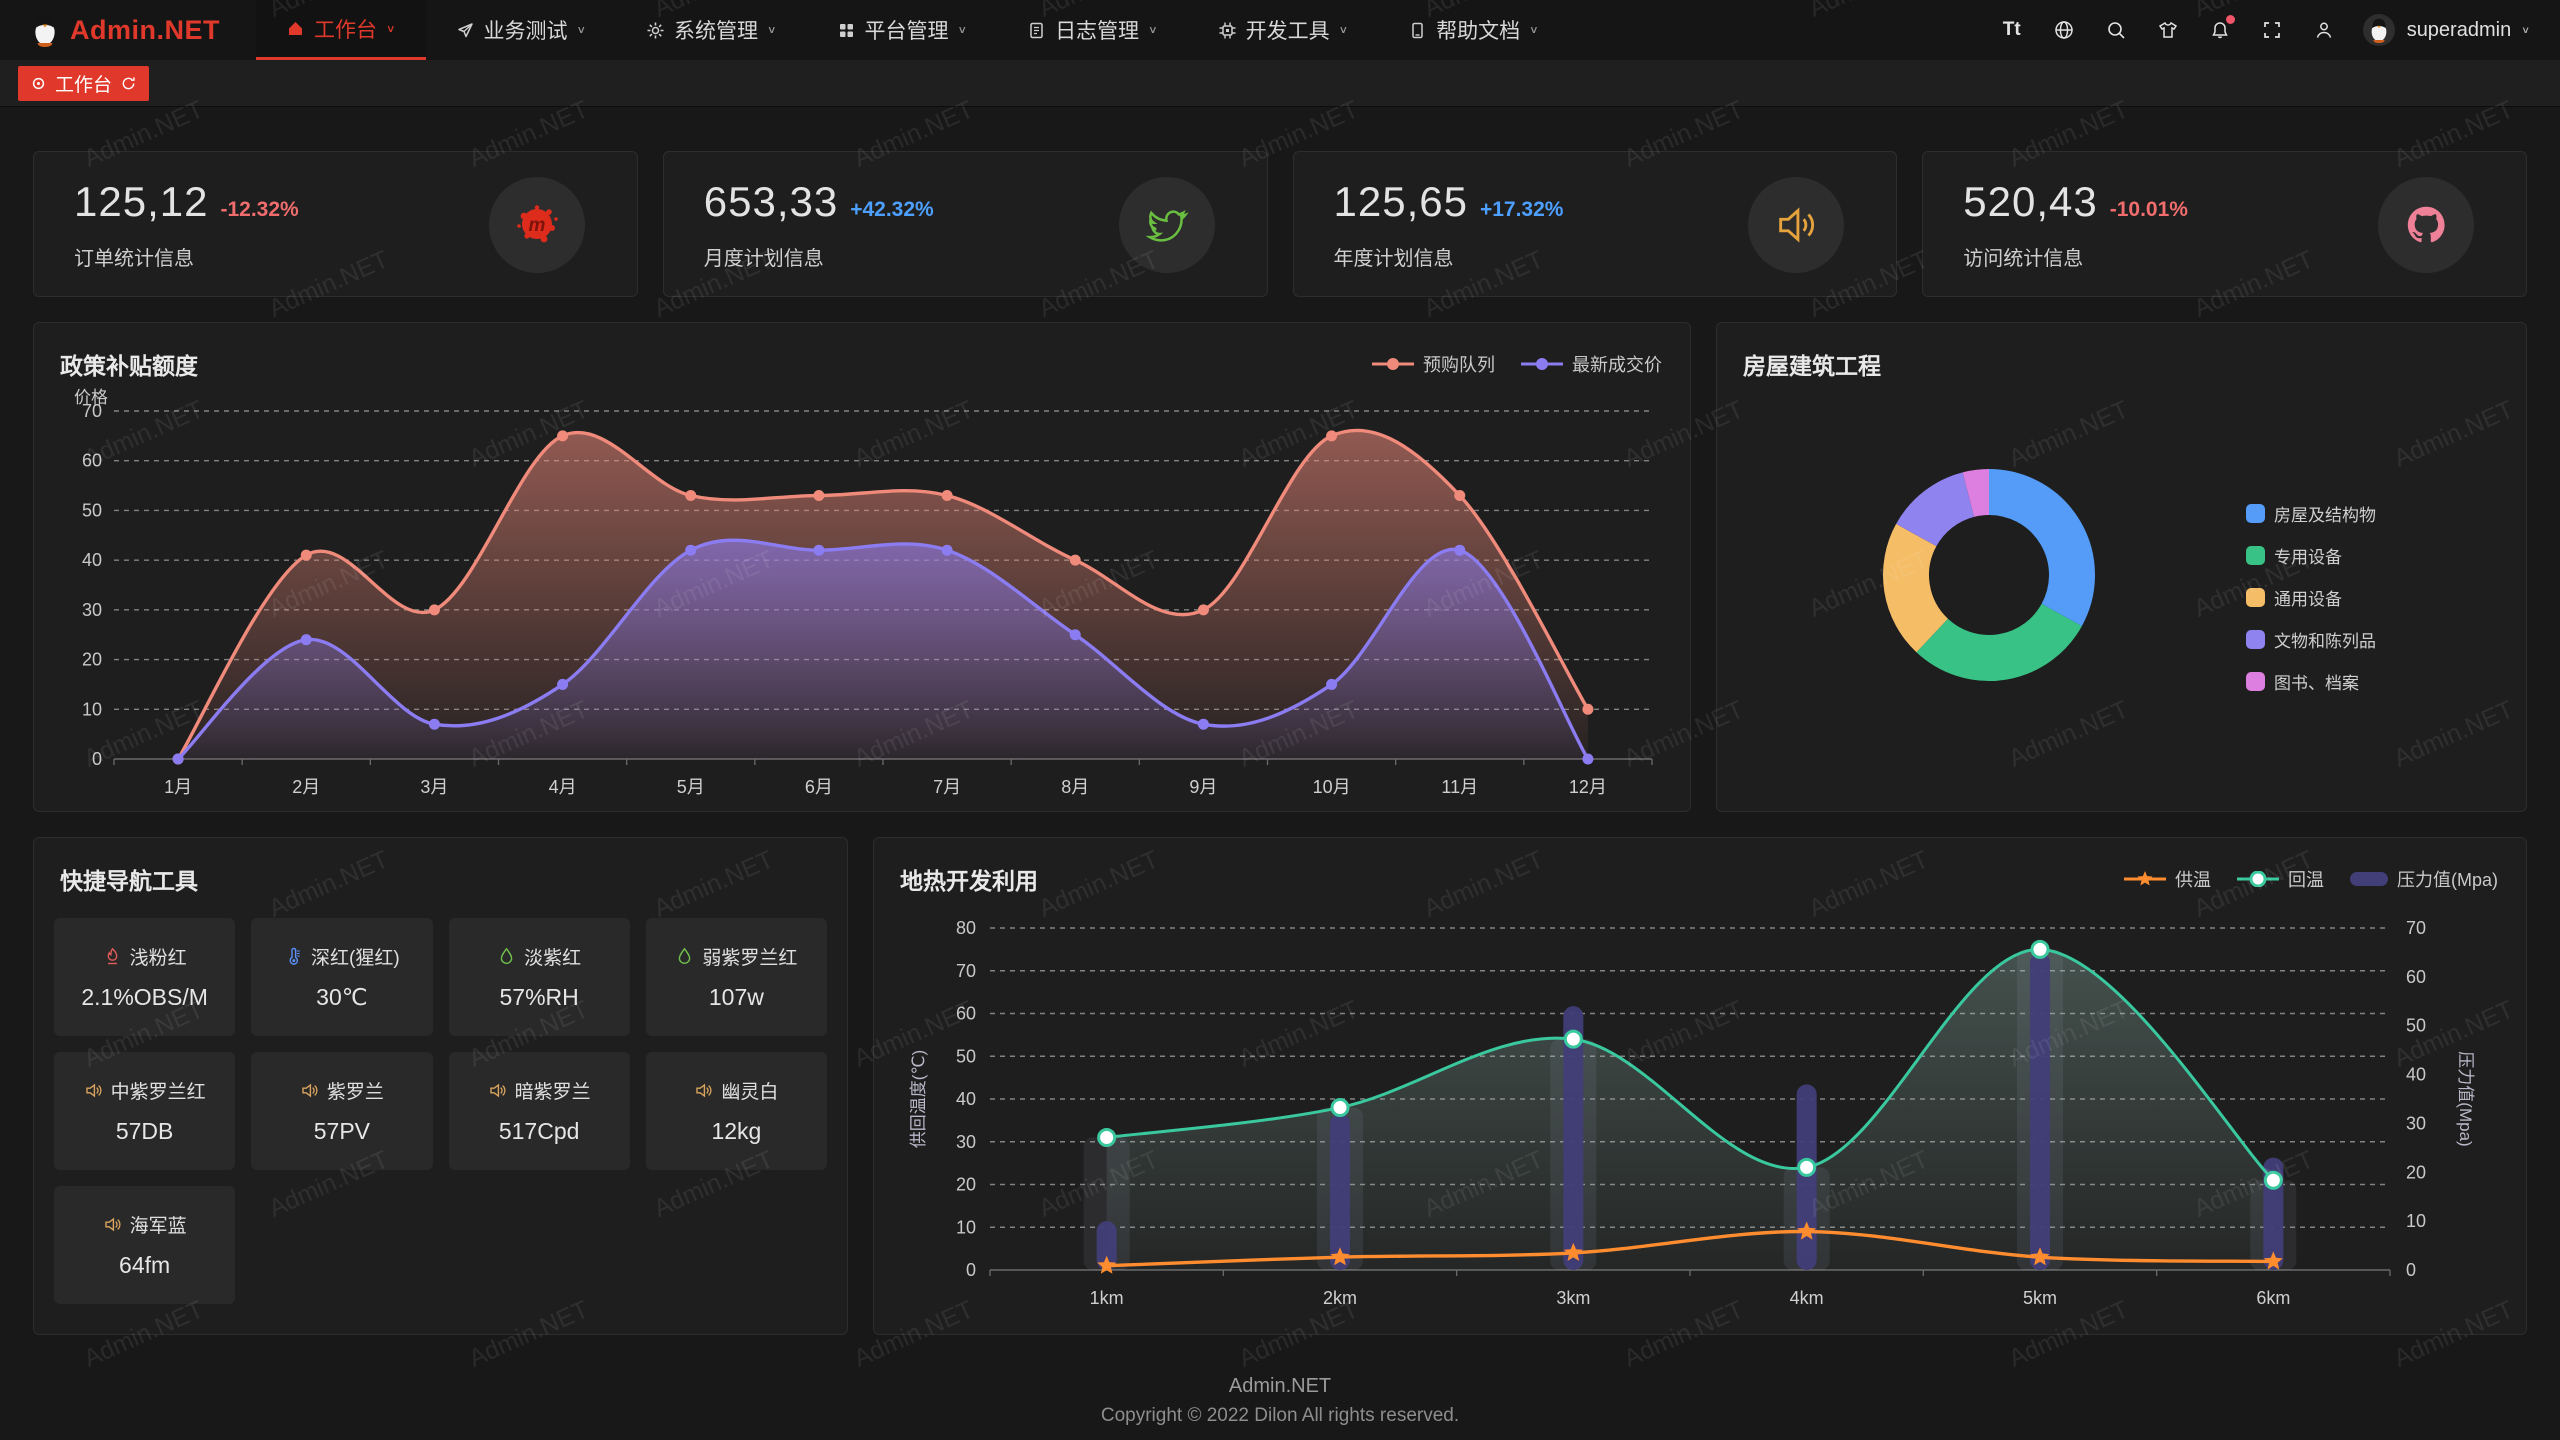  What do you see at coordinates (2311, 639) in the screenshot?
I see `legend-item: 文物和陈列品` at bounding box center [2311, 639].